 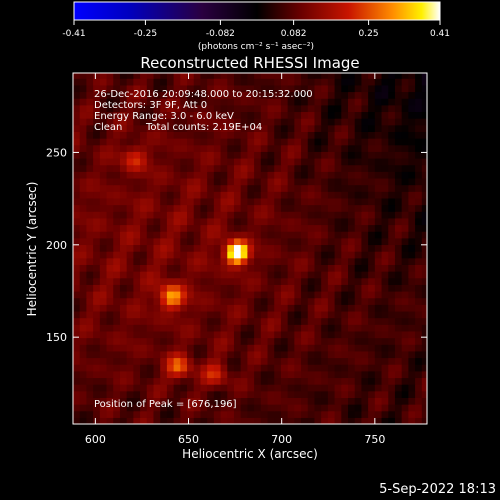 I want to click on annotation-detectors: Detectors: 3F 9F, Att 0, so click(x=150, y=105).